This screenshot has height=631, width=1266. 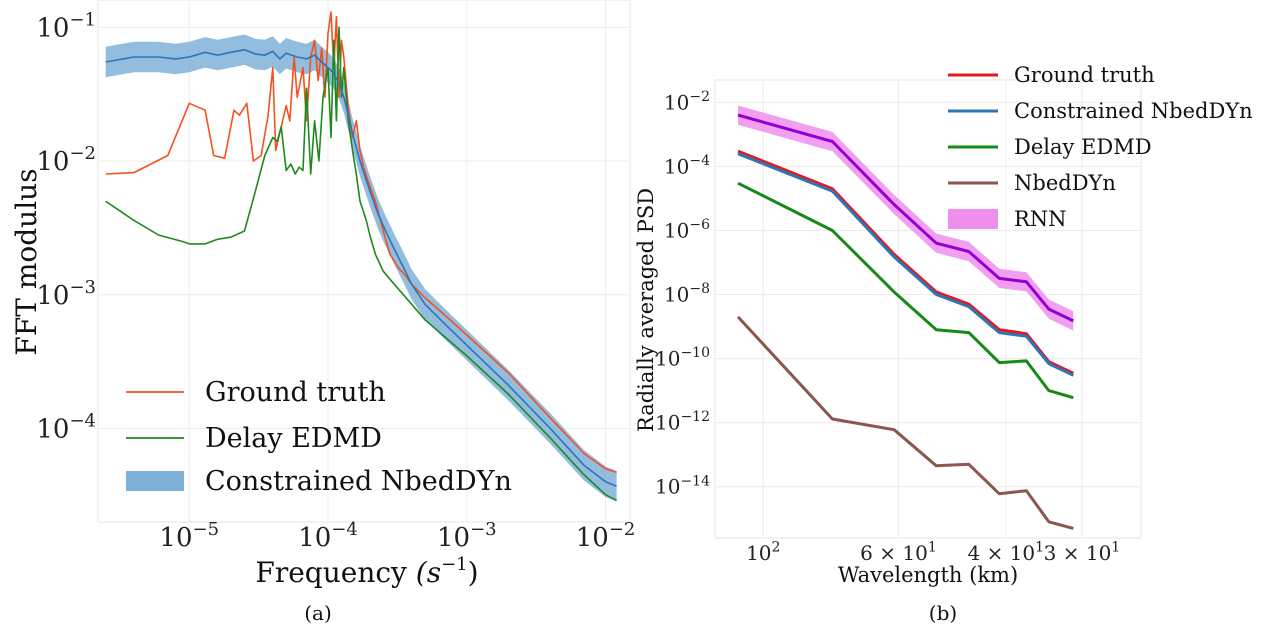 What do you see at coordinates (687, 229) in the screenshot?
I see `y-tick-label-b: 10⁻⁶` at bounding box center [687, 229].